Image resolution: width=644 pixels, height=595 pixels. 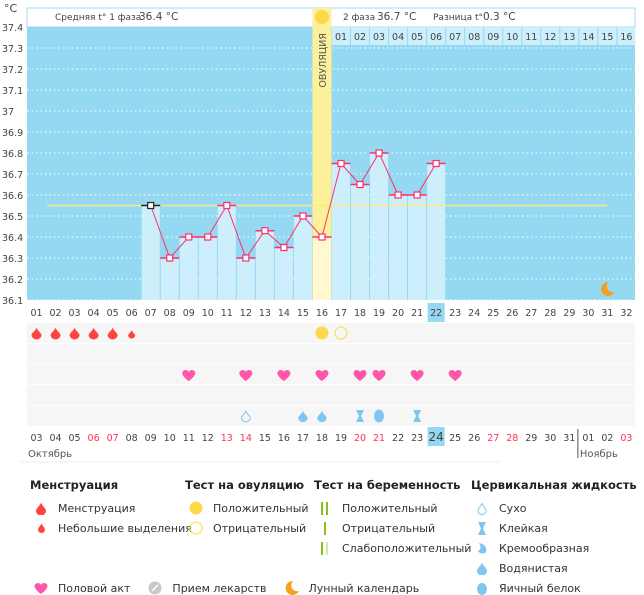 I want to click on legend-label: Водянистая, so click(x=533, y=568).